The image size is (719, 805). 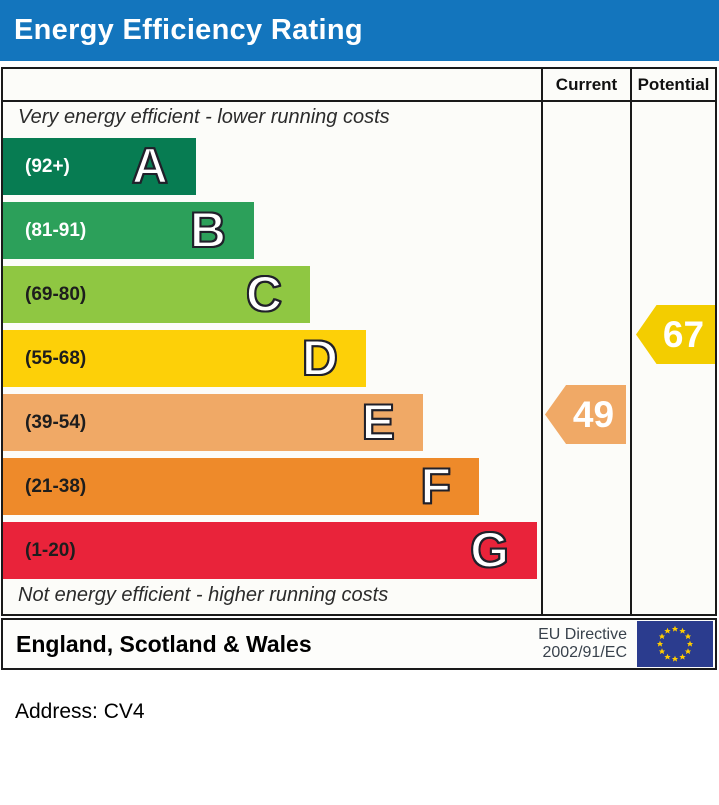 What do you see at coordinates (56, 230) in the screenshot?
I see `band-b-range: (81-91)` at bounding box center [56, 230].